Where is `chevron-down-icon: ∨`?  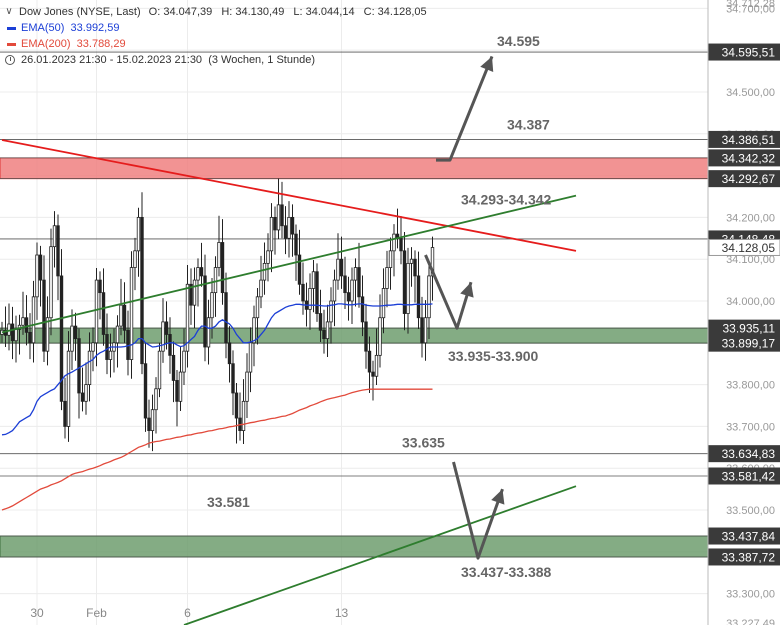 chevron-down-icon: ∨ is located at coordinates (9, 11).